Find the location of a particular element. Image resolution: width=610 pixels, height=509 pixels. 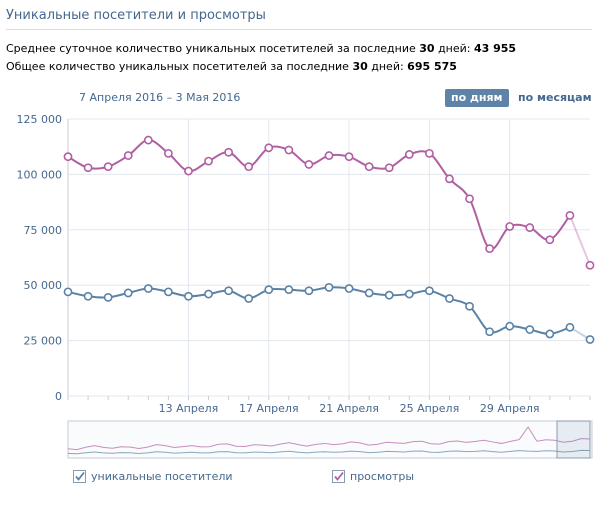

series-line-incomplete is located at coordinates (579, 240).